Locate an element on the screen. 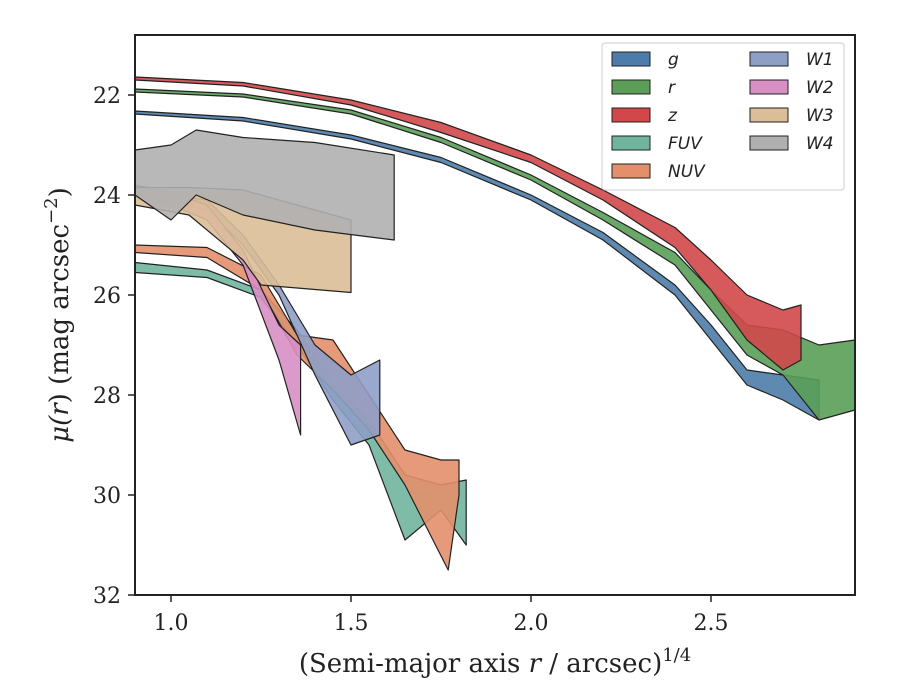  y-tick-label: 24 is located at coordinates (107, 196).